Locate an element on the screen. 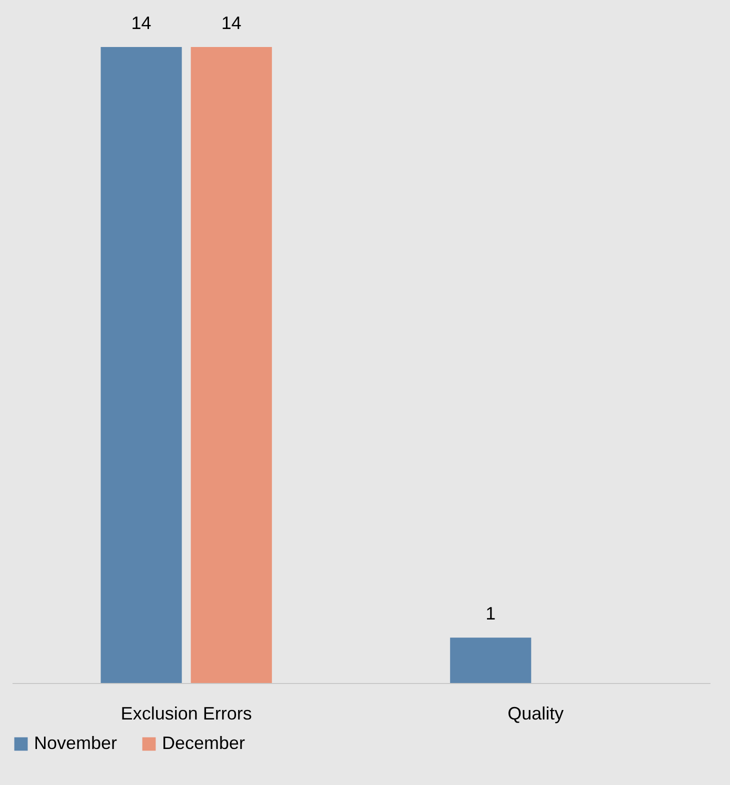  legend-label: December is located at coordinates (204, 743).